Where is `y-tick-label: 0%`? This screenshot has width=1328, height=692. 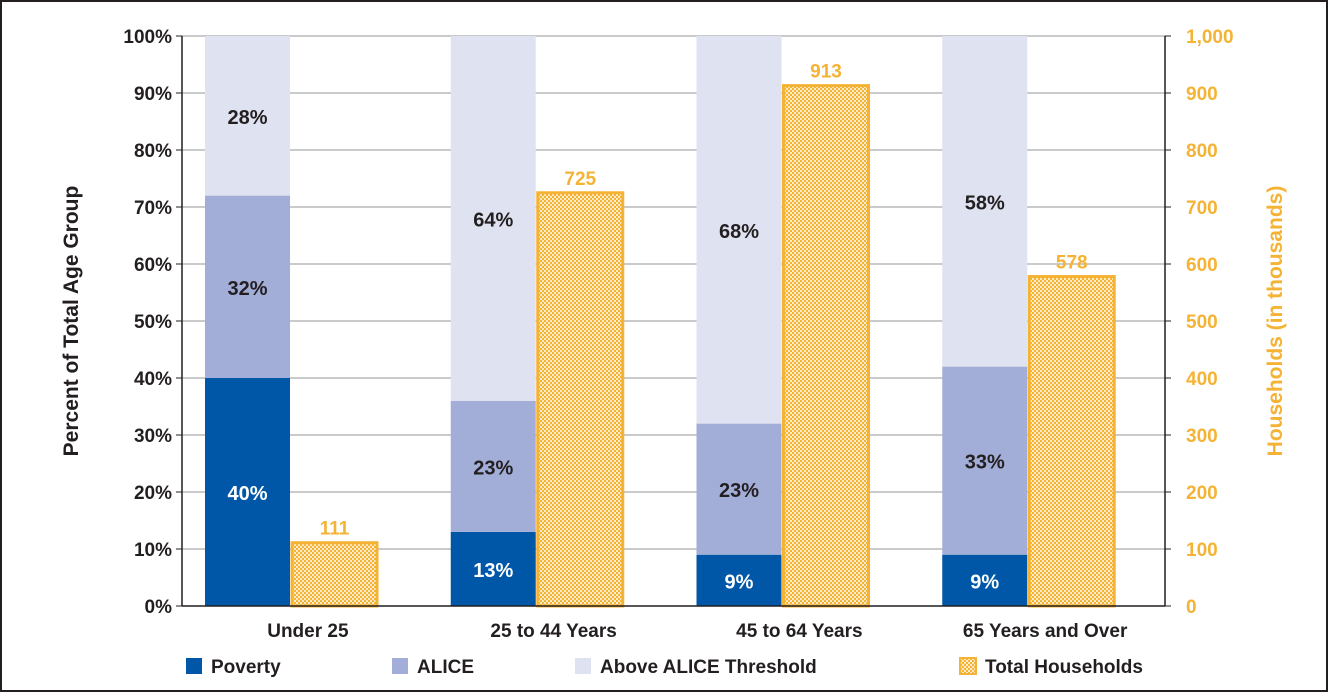 y-tick-label: 0% is located at coordinates (159, 607).